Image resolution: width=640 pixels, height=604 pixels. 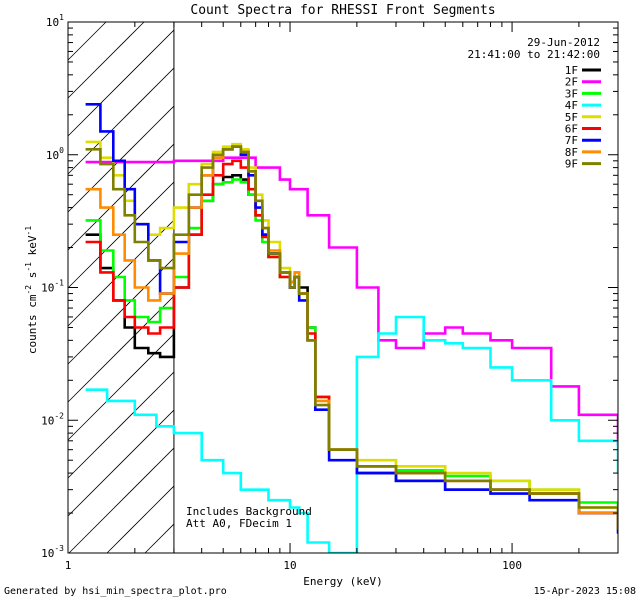 I want to click on y-label-mid: s, so click(x=32, y=278).